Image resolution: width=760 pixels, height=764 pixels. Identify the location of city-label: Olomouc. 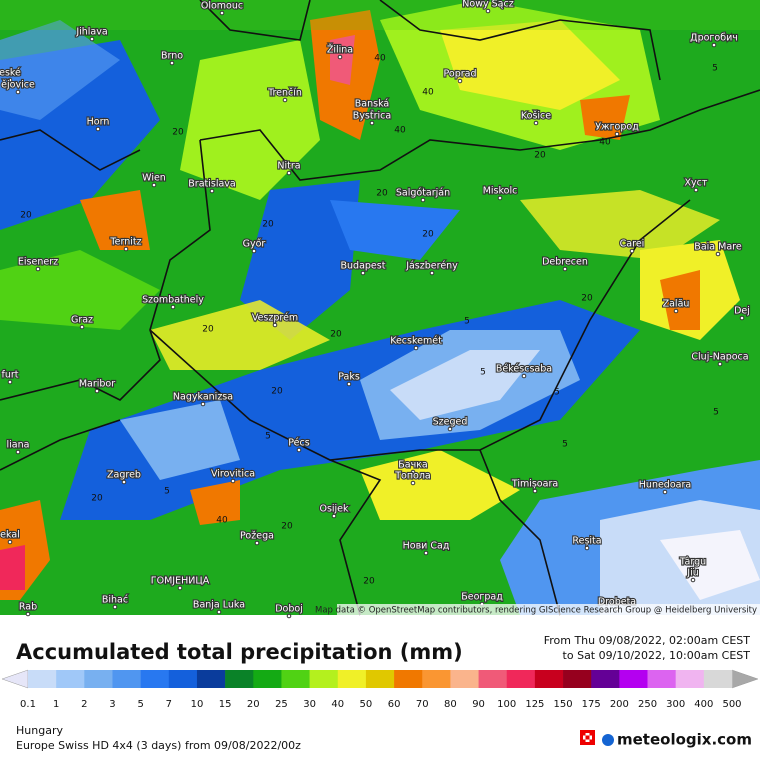
(222, 6).